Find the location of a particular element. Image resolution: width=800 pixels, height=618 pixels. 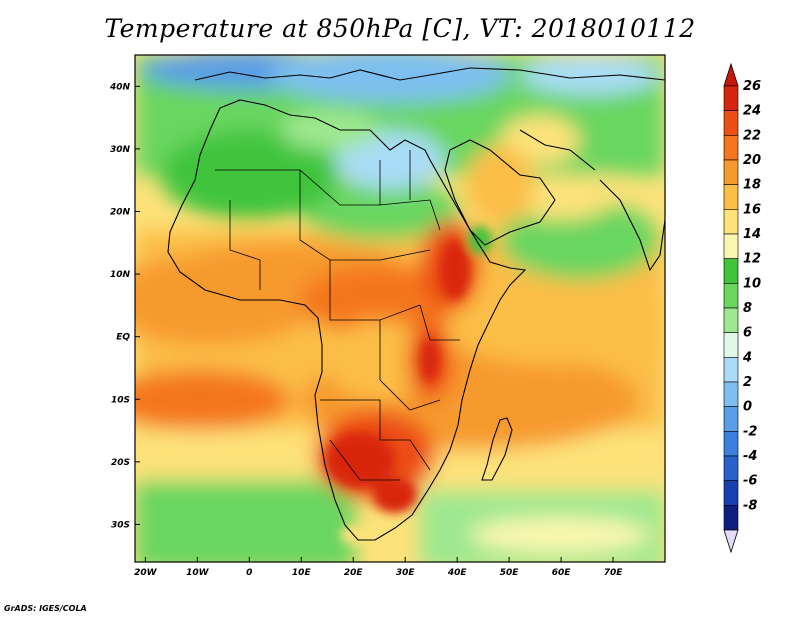

colorbar-label: 26 is located at coordinates (752, 86).